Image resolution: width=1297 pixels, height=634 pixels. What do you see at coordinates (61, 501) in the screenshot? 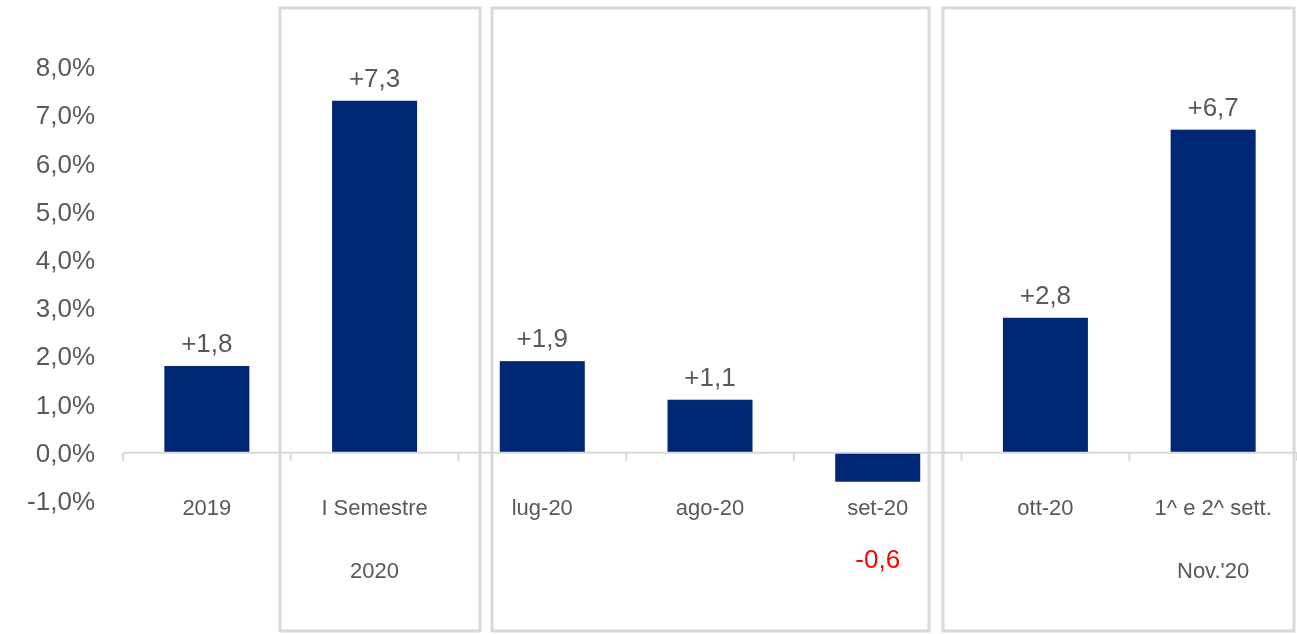
I see `y-tick-label: -1,0%` at bounding box center [61, 501].